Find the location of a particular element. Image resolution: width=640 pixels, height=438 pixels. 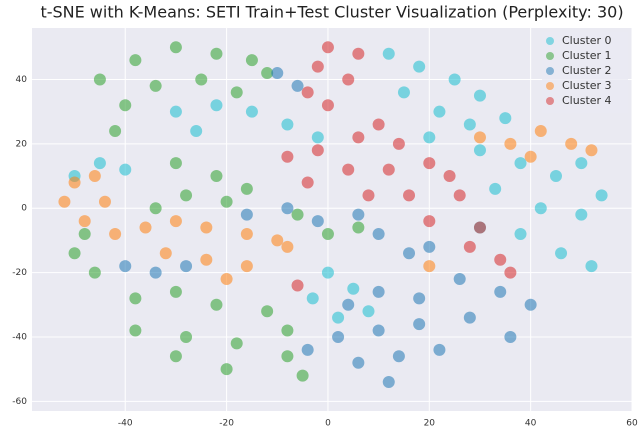

x-tick-label: -40 is located at coordinates (125, 424).